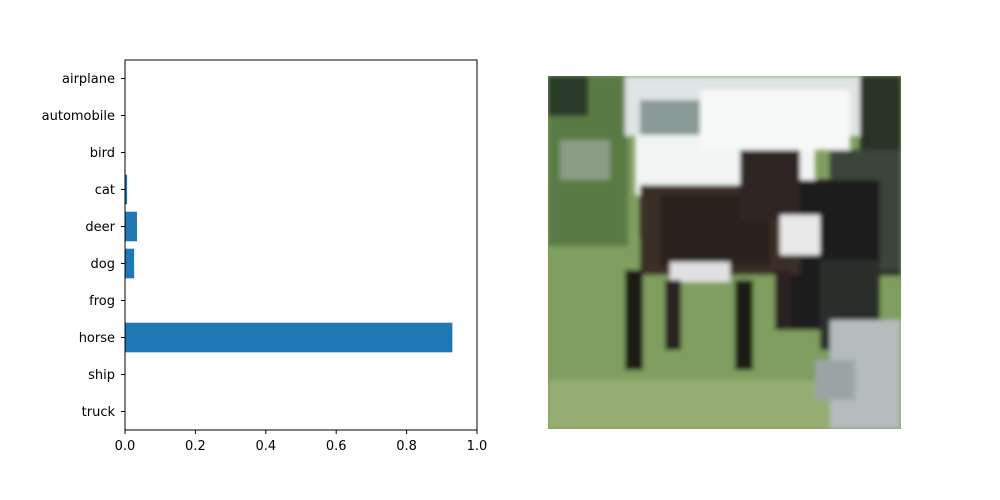  What do you see at coordinates (265, 446) in the screenshot?
I see `x-tick-label: 0.4` at bounding box center [265, 446].